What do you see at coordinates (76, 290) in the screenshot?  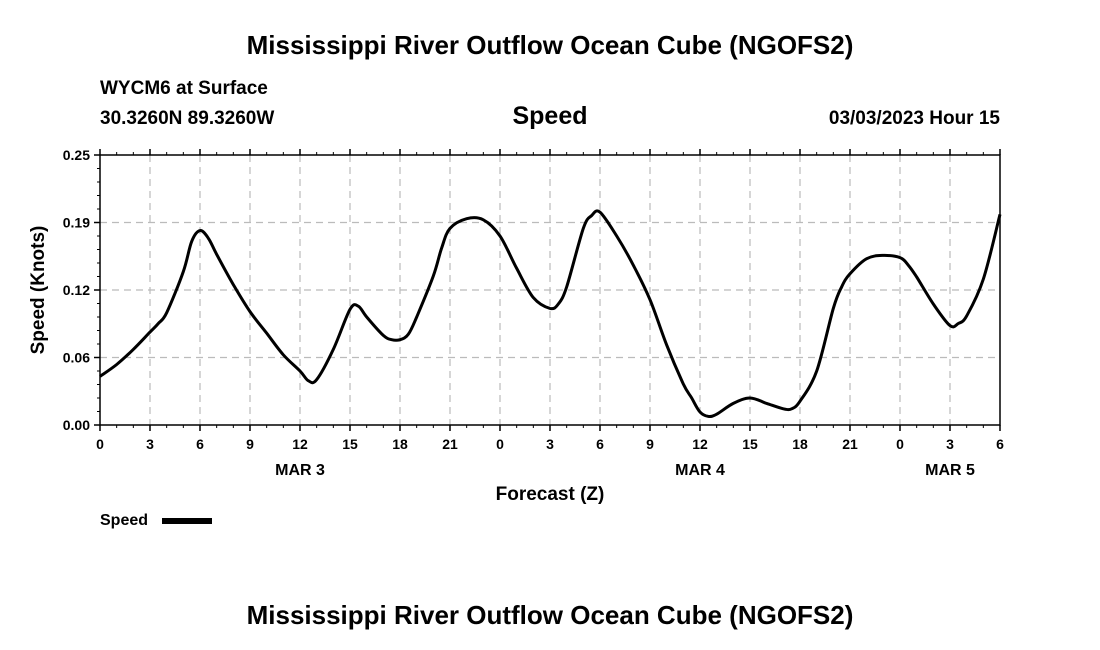 I see `y-tick-label: 0.12` at bounding box center [76, 290].